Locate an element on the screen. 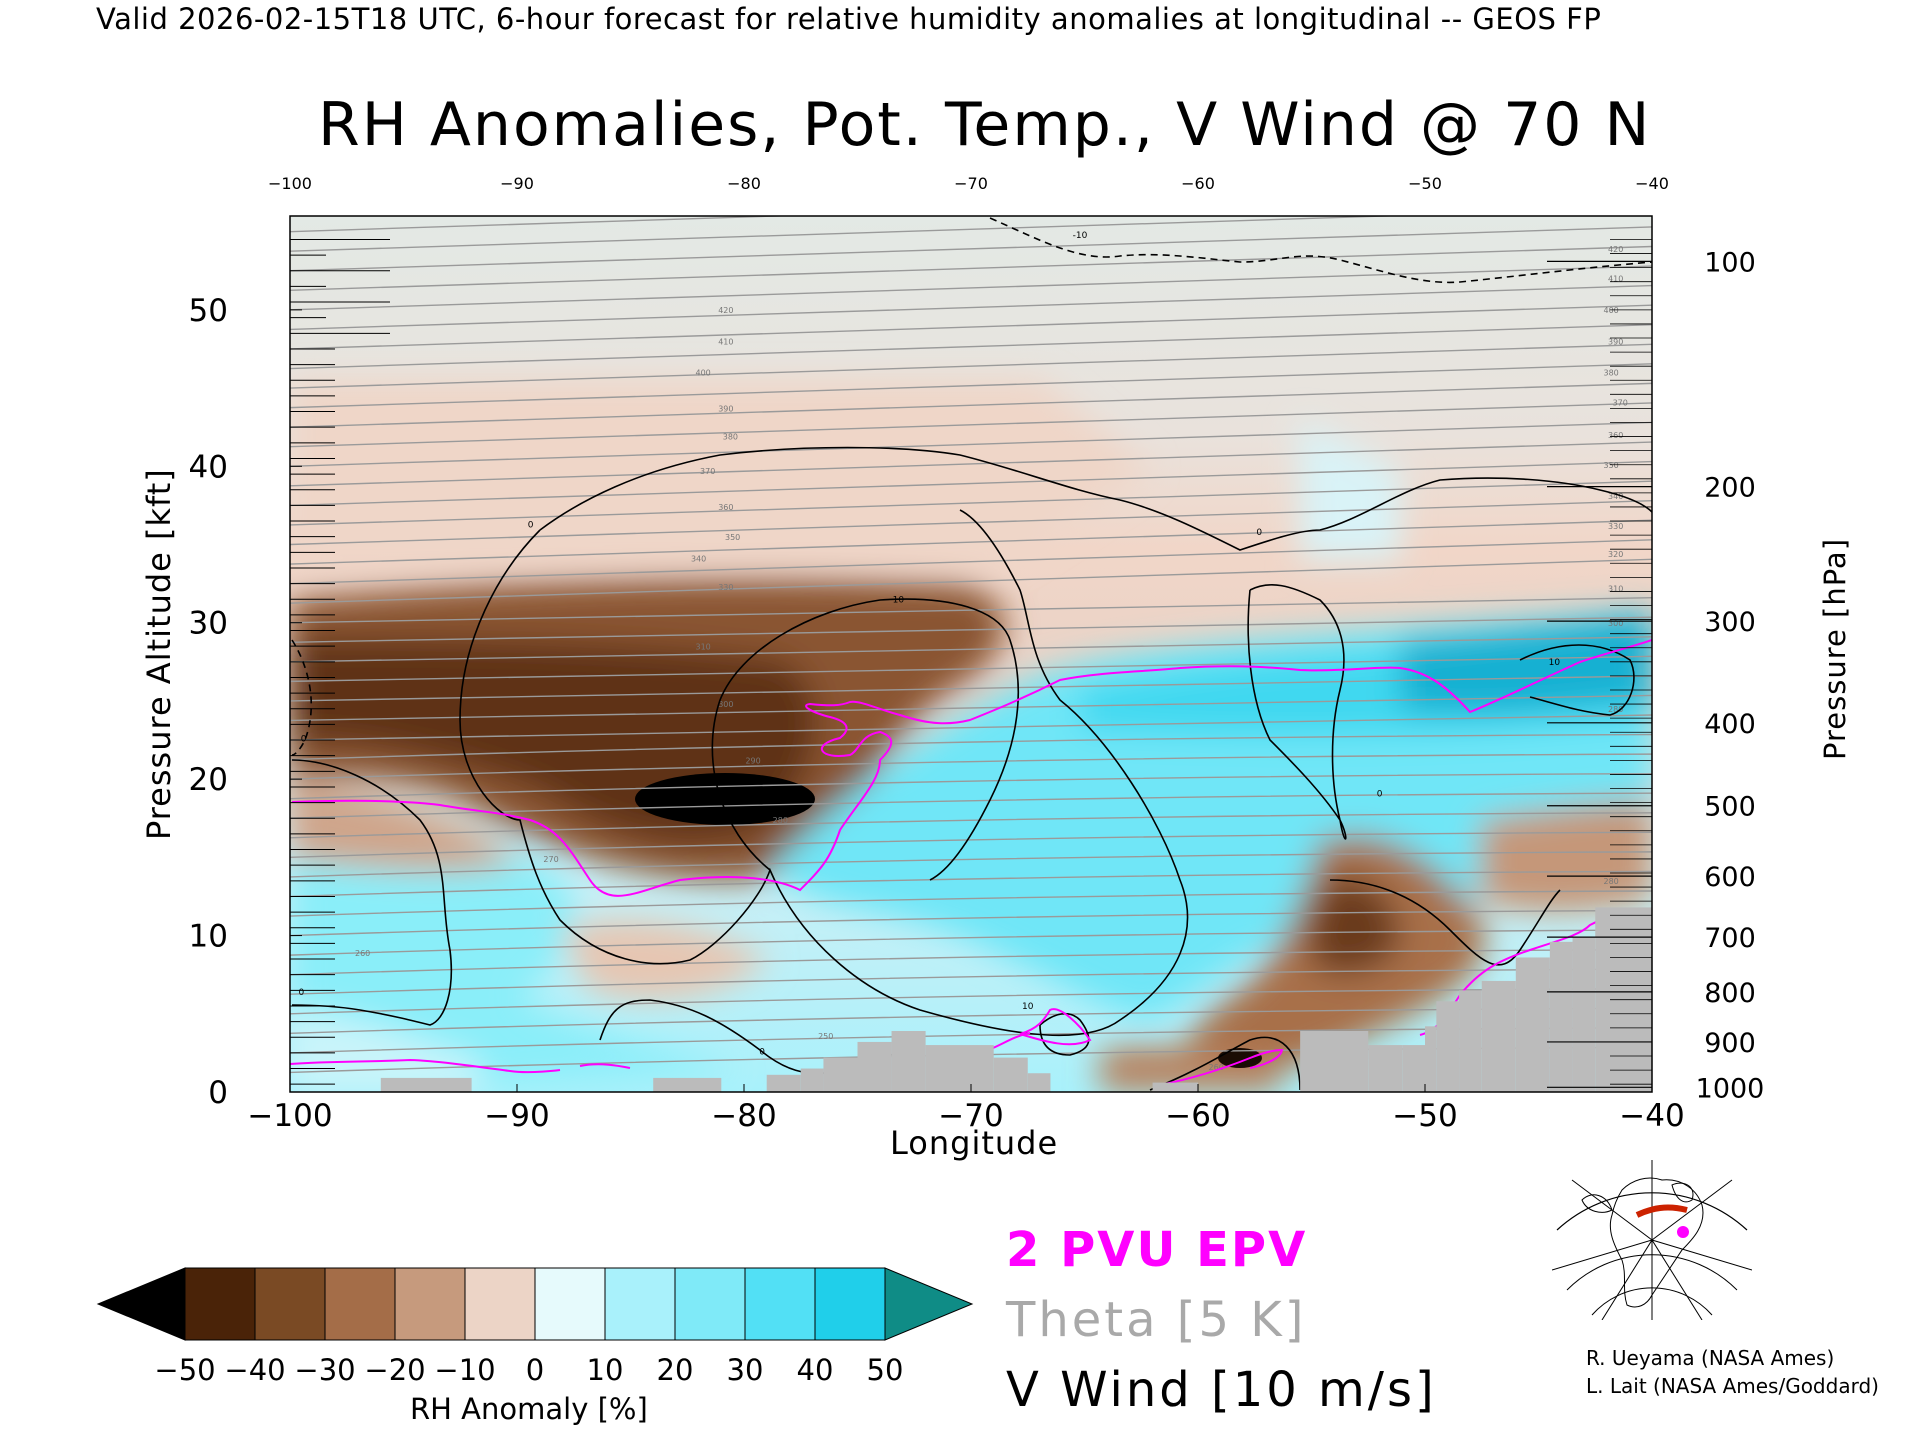 The image size is (1920, 1440). y-tick-label: 50 is located at coordinates (208, 311).